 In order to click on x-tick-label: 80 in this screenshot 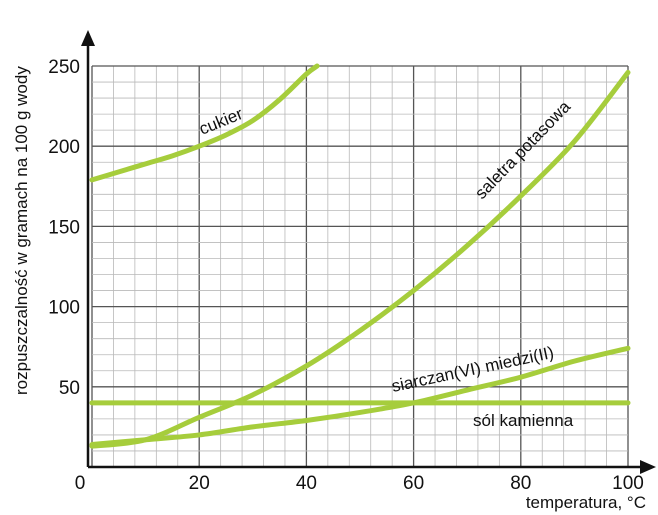, I will do `click(520, 483)`.